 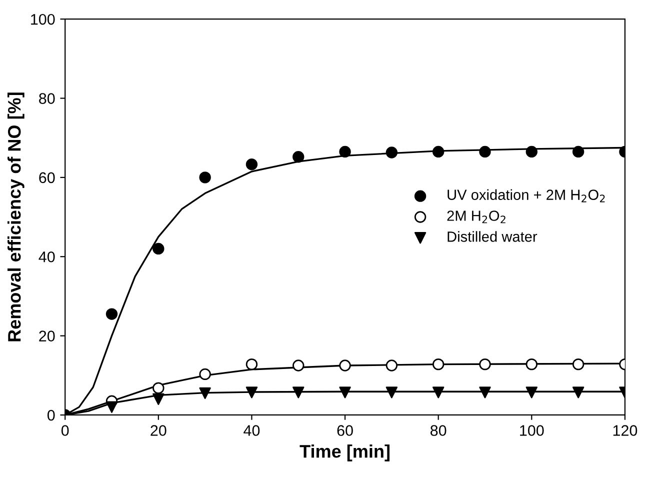 What do you see at coordinates (252, 430) in the screenshot?
I see `x-tick-label: 40` at bounding box center [252, 430].